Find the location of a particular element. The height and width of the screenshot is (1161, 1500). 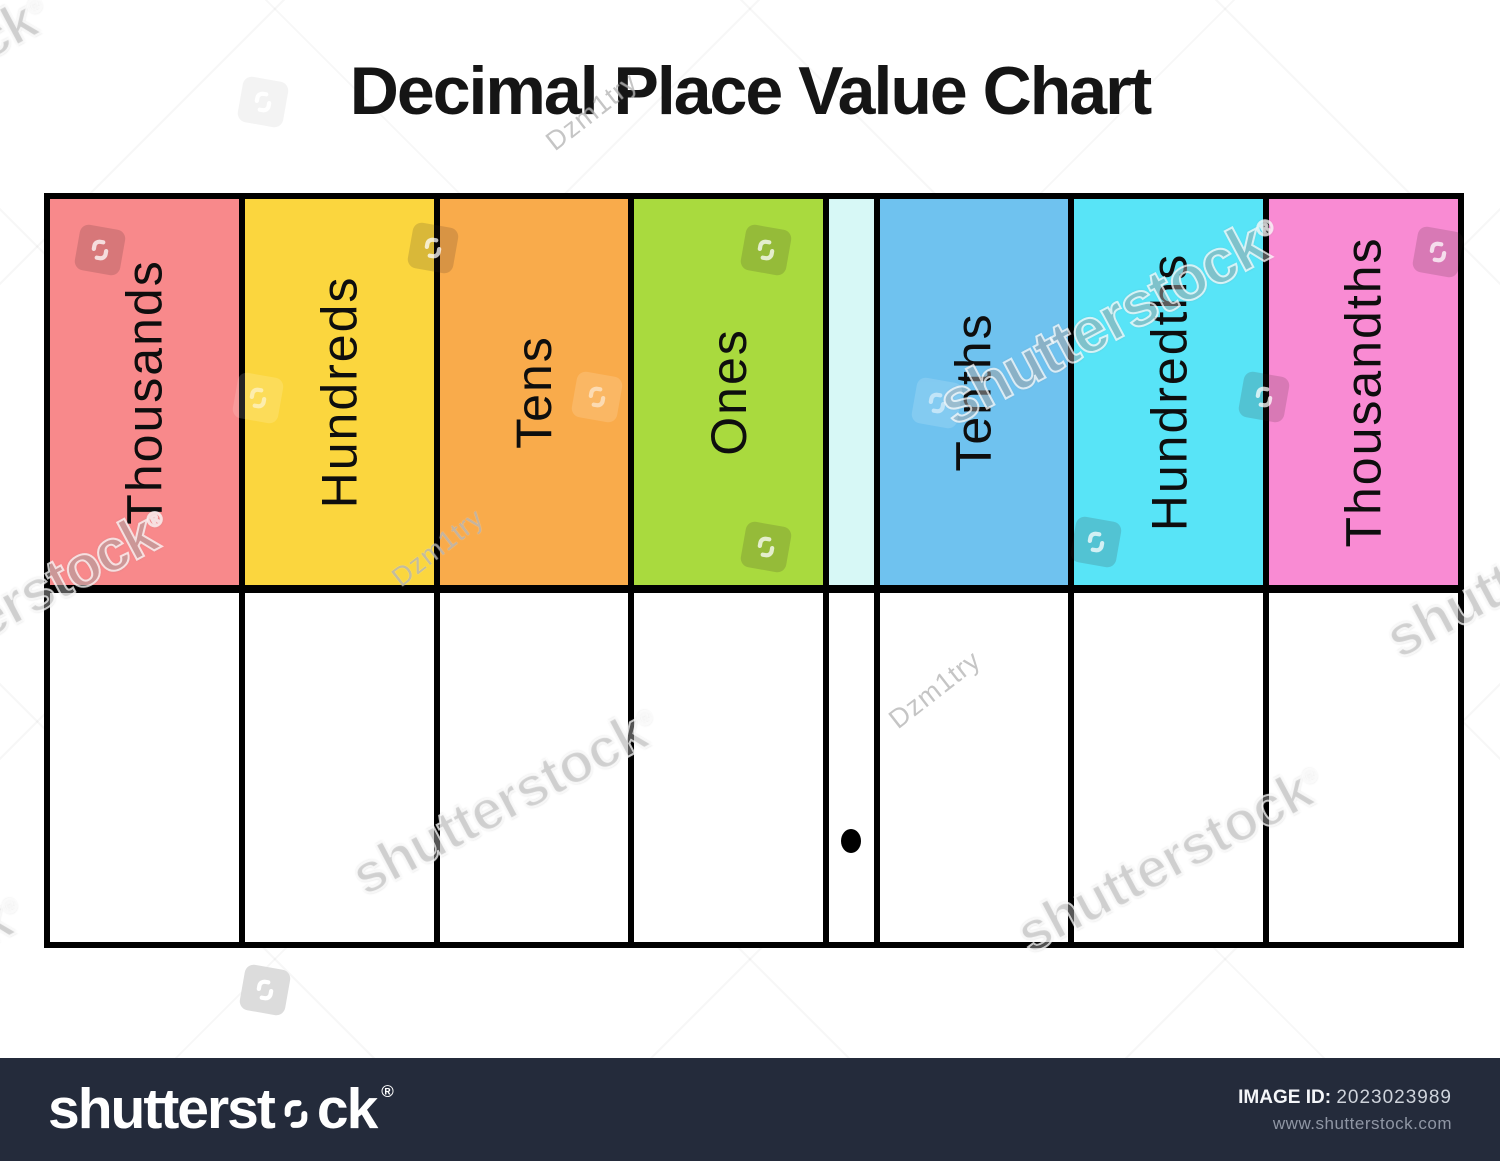

header-cell-hundreds: Hundreds is located at coordinates (342, 392).